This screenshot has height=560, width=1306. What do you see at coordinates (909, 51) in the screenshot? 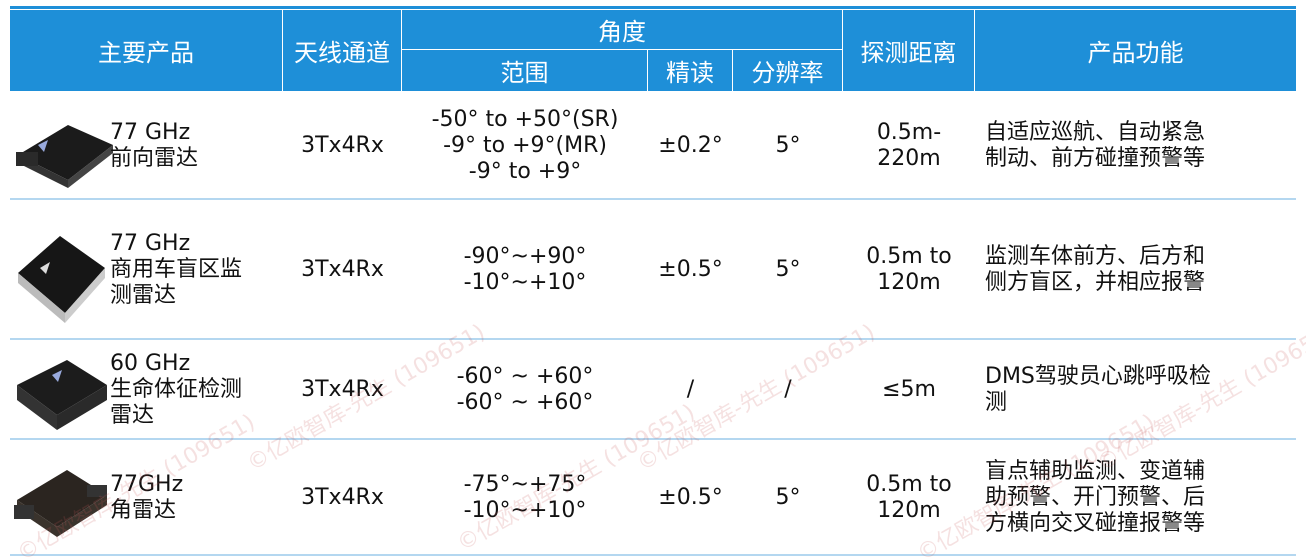
I see `header-distance: 探测距离` at bounding box center [909, 51].